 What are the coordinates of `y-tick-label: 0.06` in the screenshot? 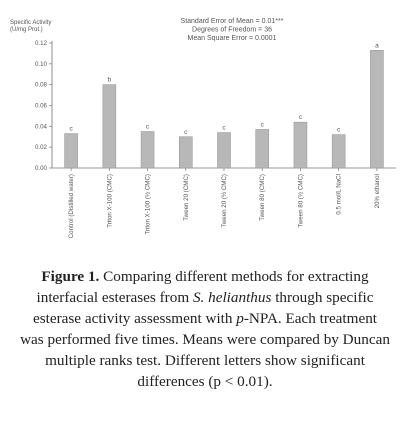 It's located at (41, 106).